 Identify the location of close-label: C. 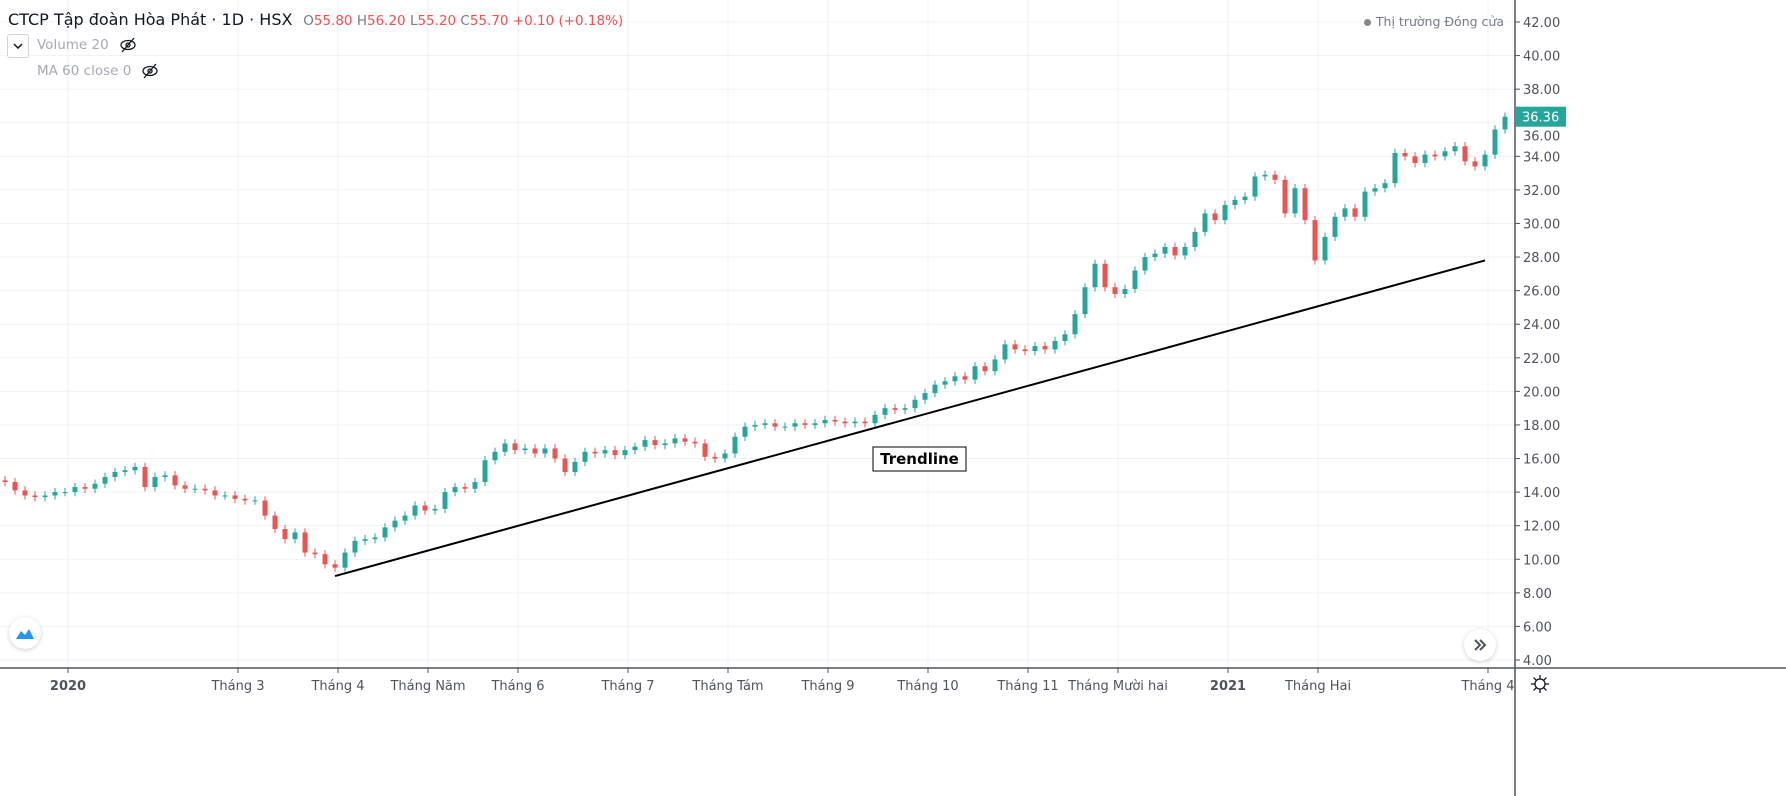
(465, 21).